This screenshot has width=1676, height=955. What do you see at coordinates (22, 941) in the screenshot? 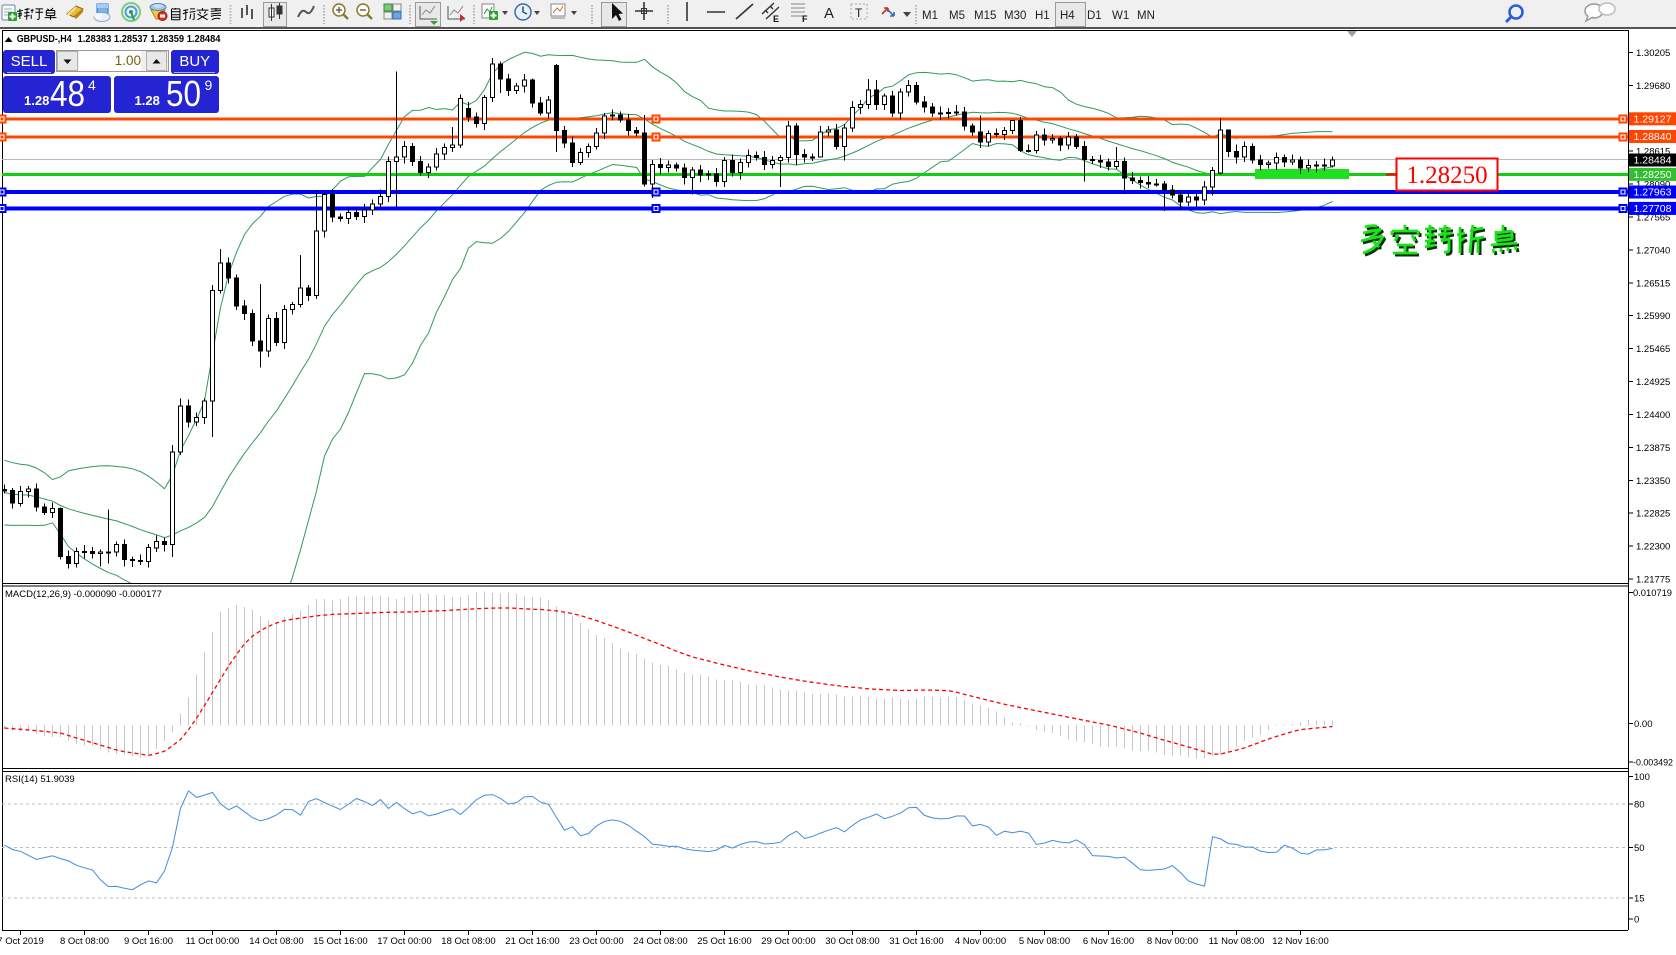
I see `svg-text: 7 Oct 2019` at bounding box center [22, 941].